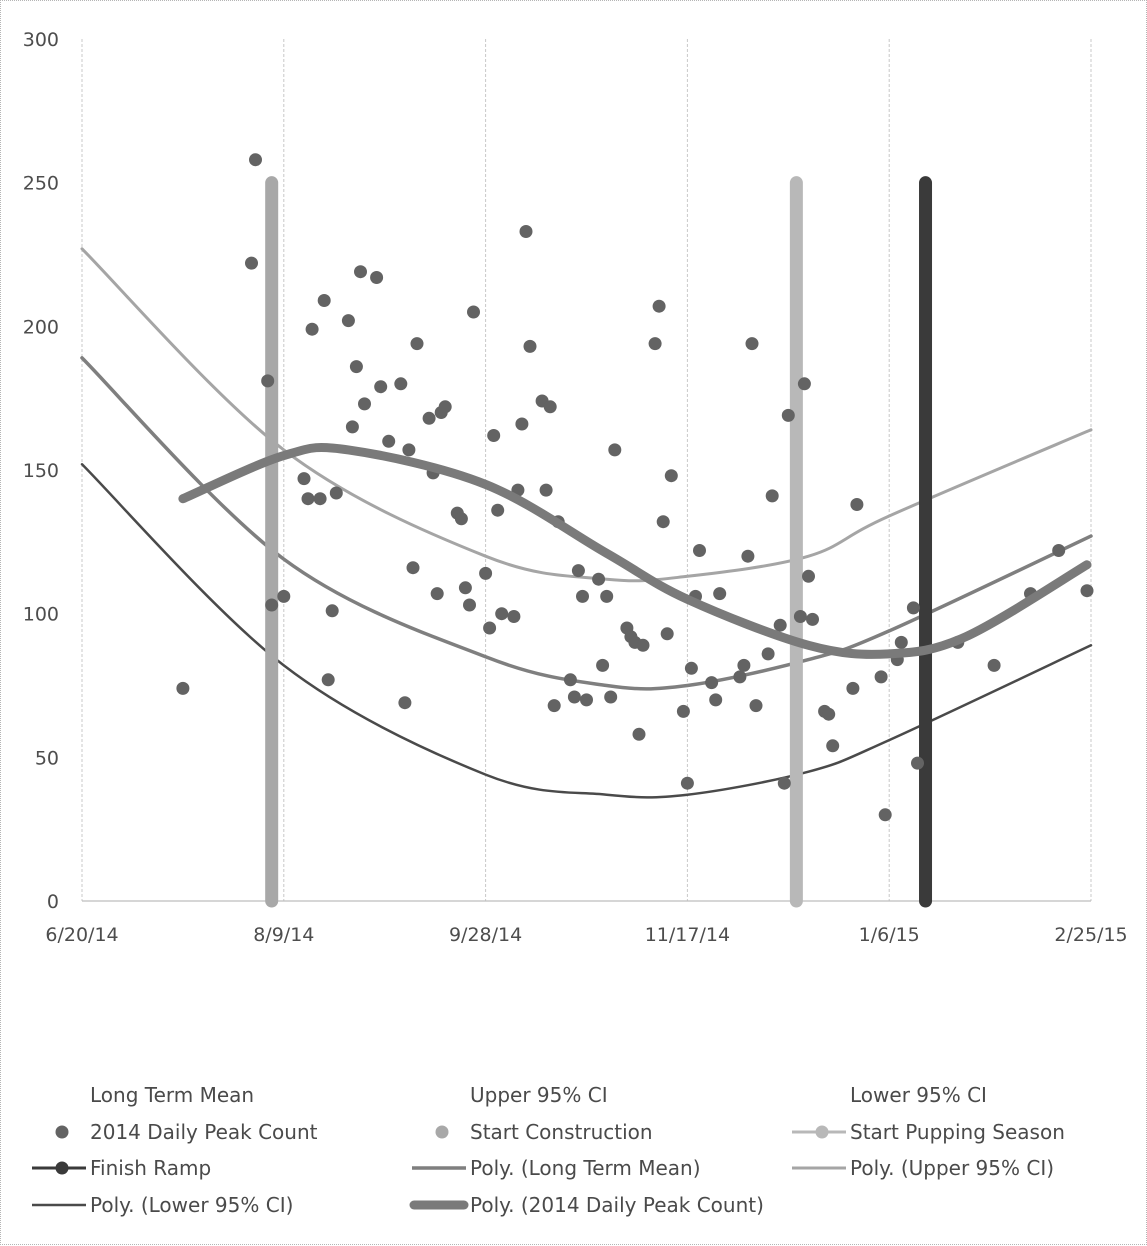  Describe the element at coordinates (81, 935) in the screenshot. I see `x-tick-label: 6/20/14` at that location.